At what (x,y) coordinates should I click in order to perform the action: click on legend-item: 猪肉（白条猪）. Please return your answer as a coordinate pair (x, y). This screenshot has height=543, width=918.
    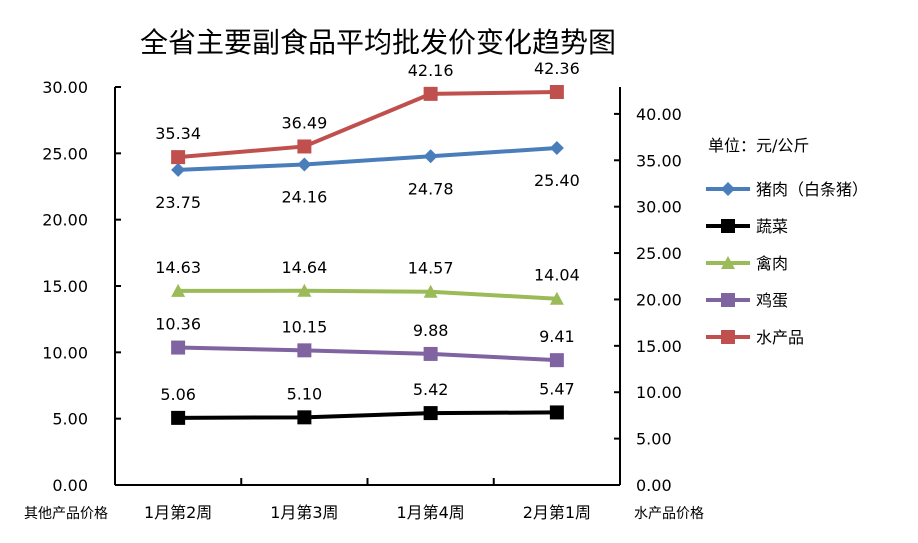
    Looking at the image, I should click on (787, 189).